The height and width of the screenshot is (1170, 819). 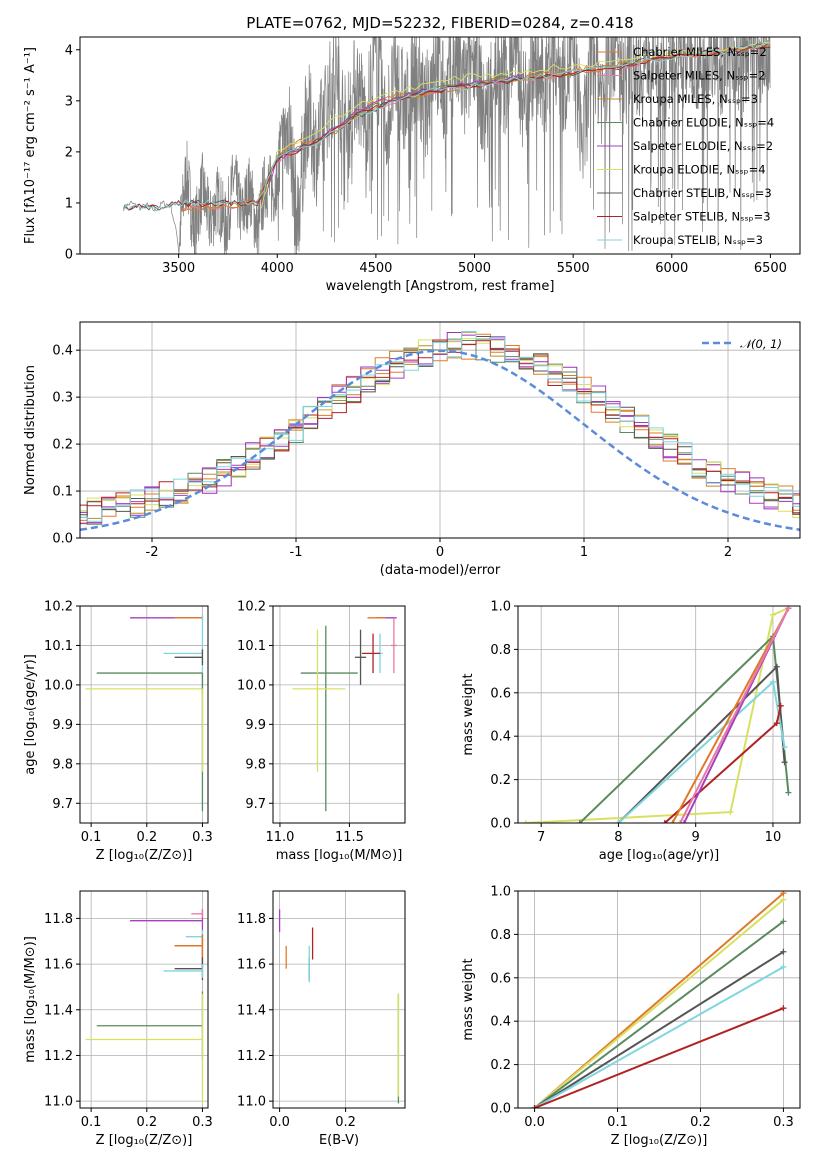 What do you see at coordinates (440, 552) in the screenshot?
I see `x-tick-label: 0` at bounding box center [440, 552].